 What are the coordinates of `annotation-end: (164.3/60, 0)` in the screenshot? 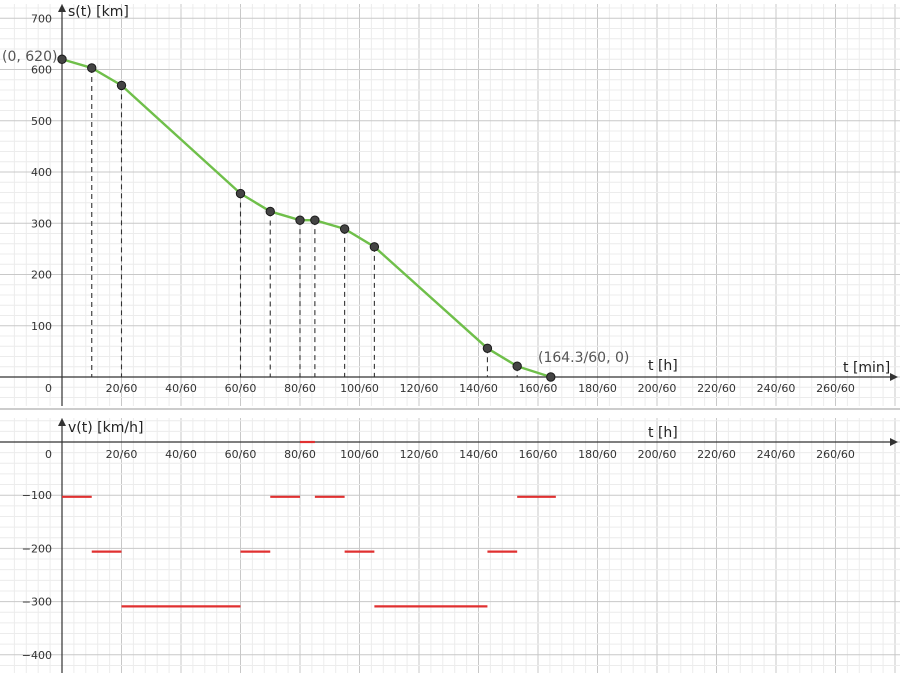 It's located at (583, 358).